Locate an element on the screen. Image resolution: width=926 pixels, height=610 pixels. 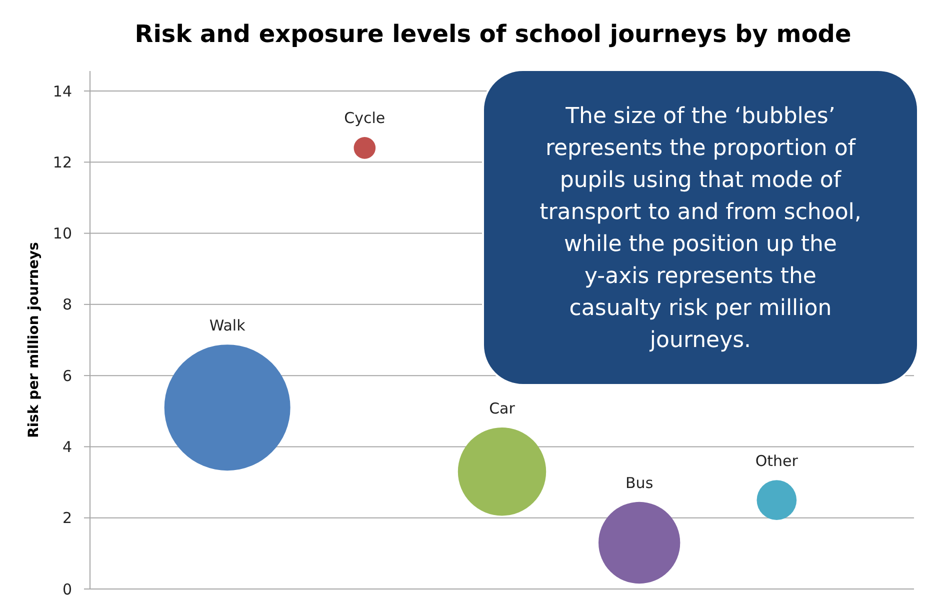
y-tick-label: 10 is located at coordinates (62, 233).